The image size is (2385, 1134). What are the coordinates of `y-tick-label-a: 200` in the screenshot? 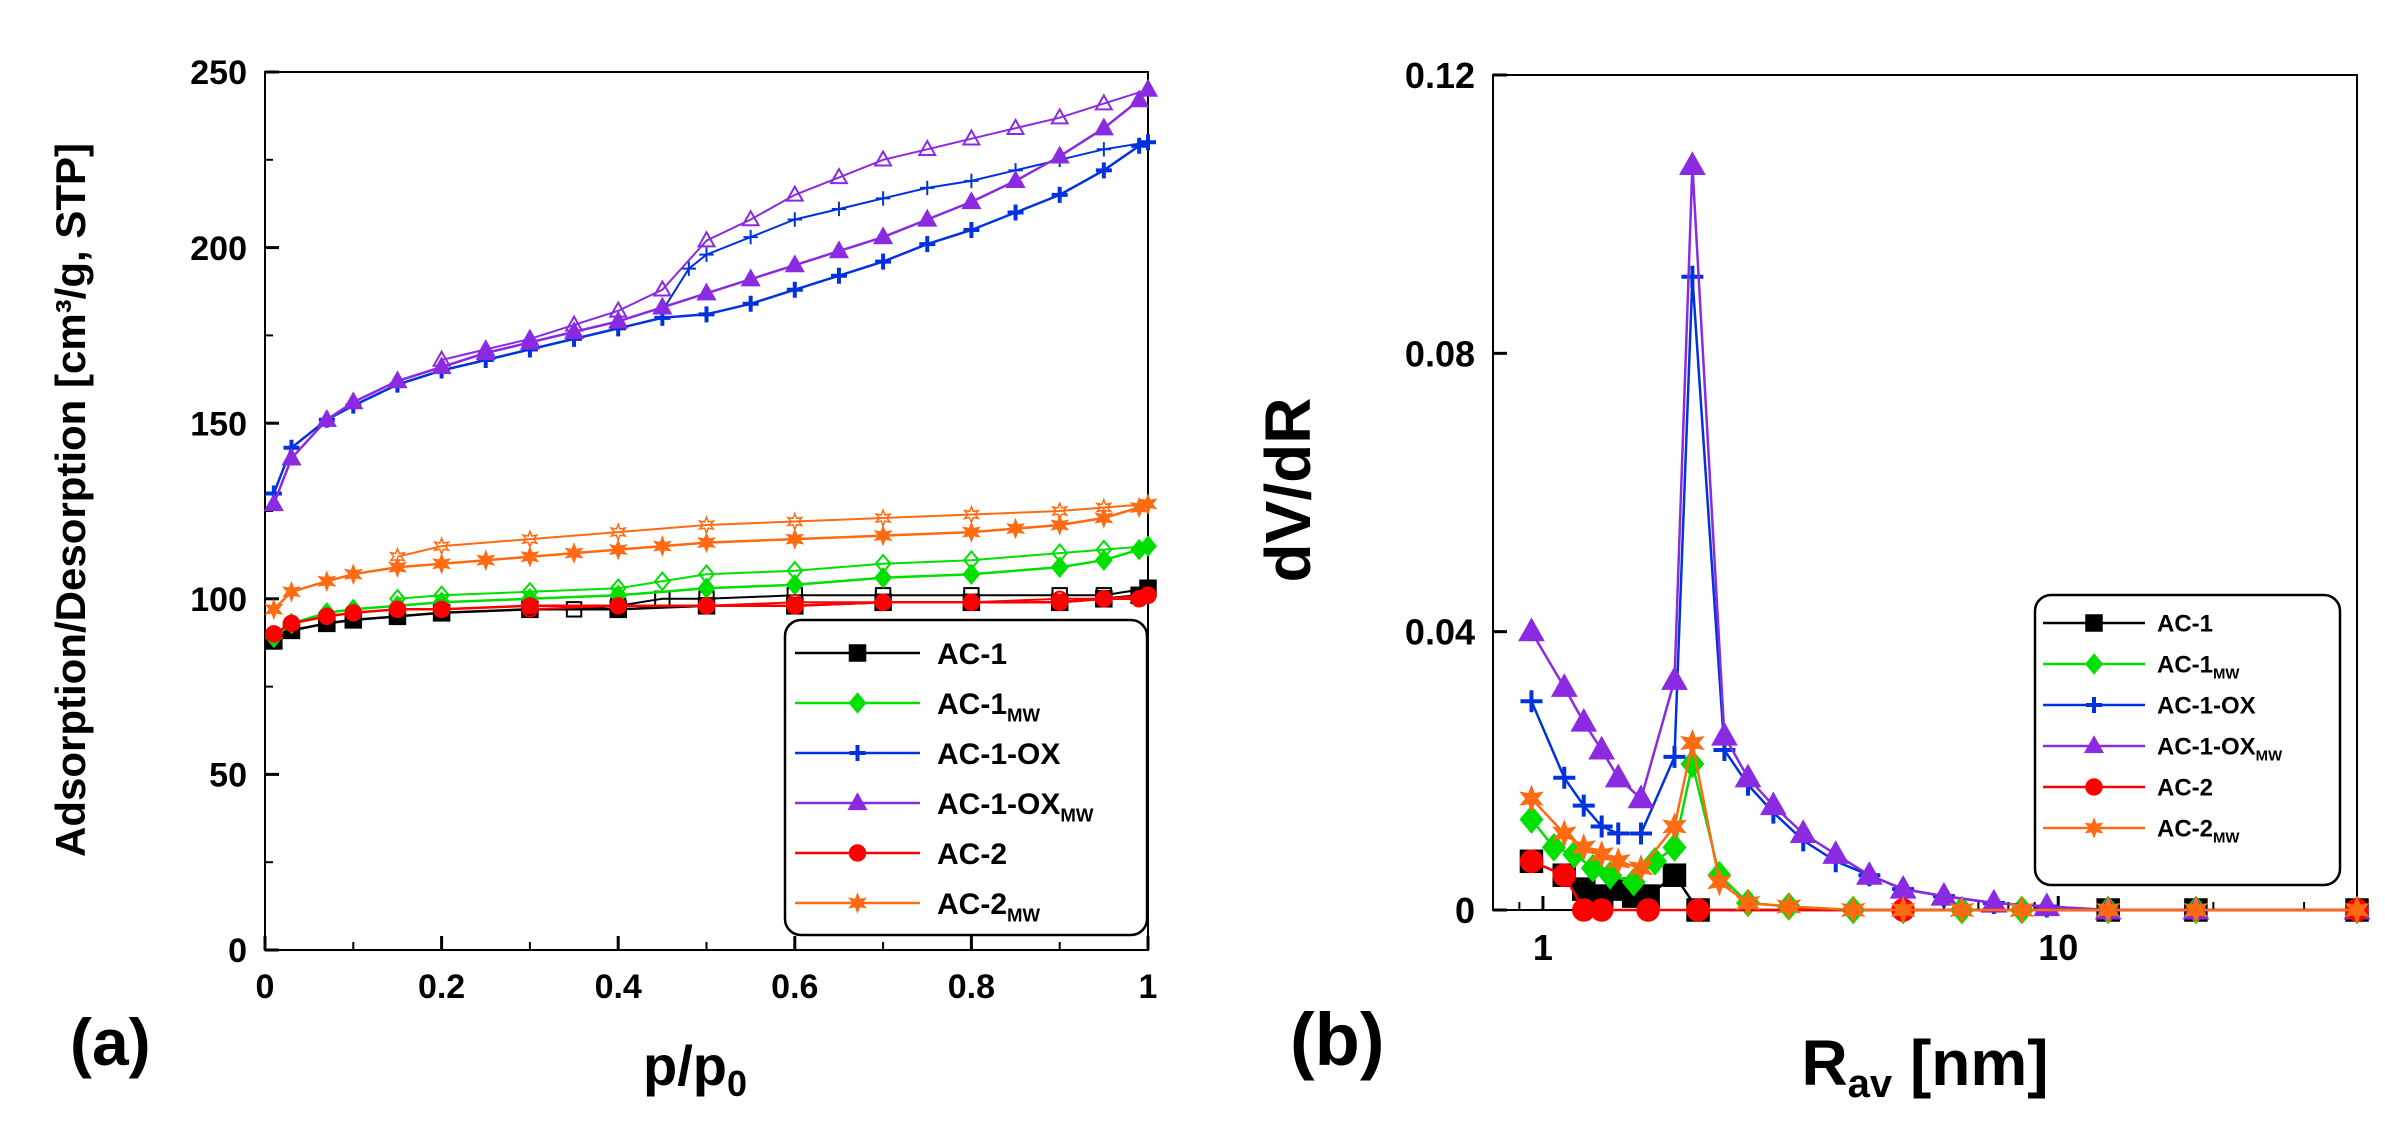 It's located at (218, 249).